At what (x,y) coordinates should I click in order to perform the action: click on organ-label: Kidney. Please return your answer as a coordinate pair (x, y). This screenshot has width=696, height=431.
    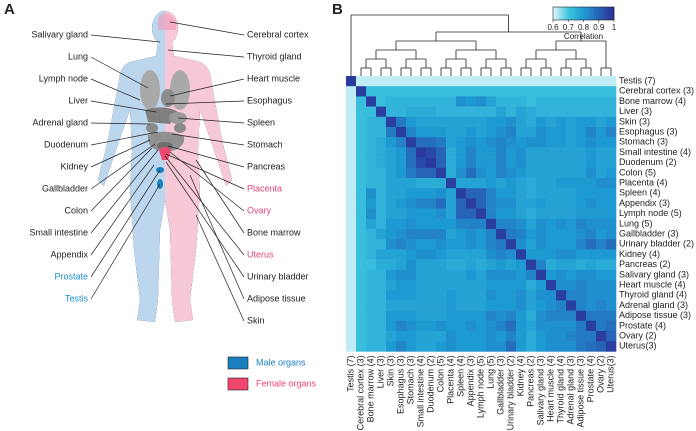
    Looking at the image, I should click on (74, 166).